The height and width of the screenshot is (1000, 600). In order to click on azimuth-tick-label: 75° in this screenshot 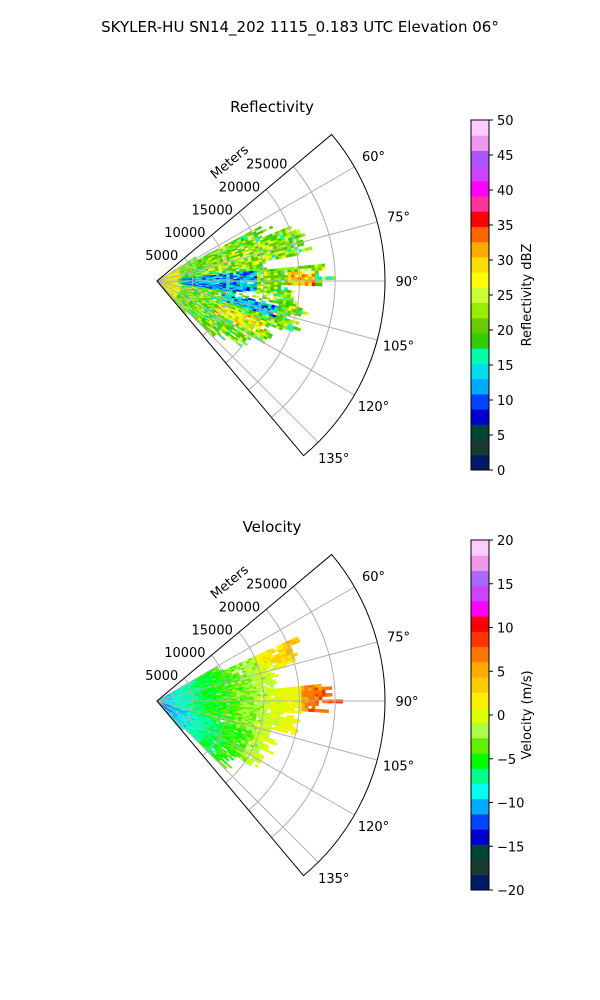, I will do `click(398, 217)`.